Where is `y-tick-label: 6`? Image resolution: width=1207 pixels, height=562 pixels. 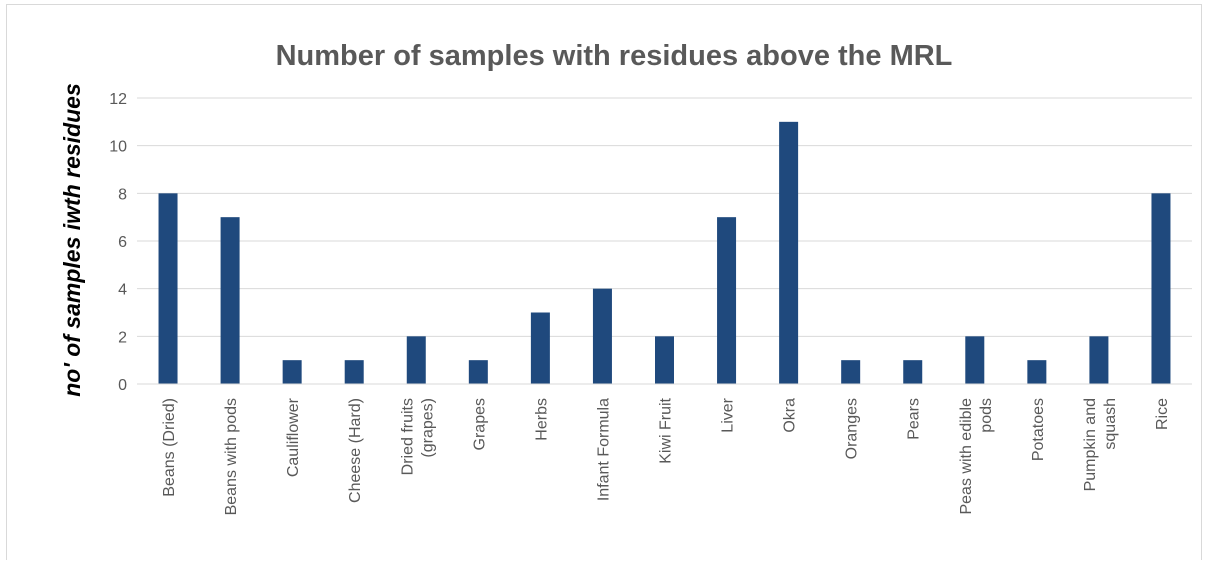 y-tick-label: 6 is located at coordinates (122, 242).